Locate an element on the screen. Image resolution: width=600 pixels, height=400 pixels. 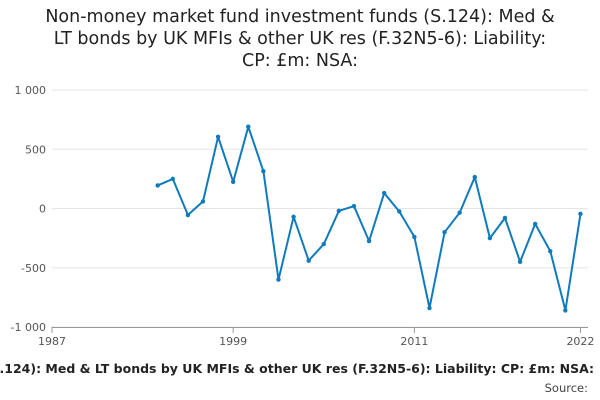
axes is located at coordinates (319, 330).